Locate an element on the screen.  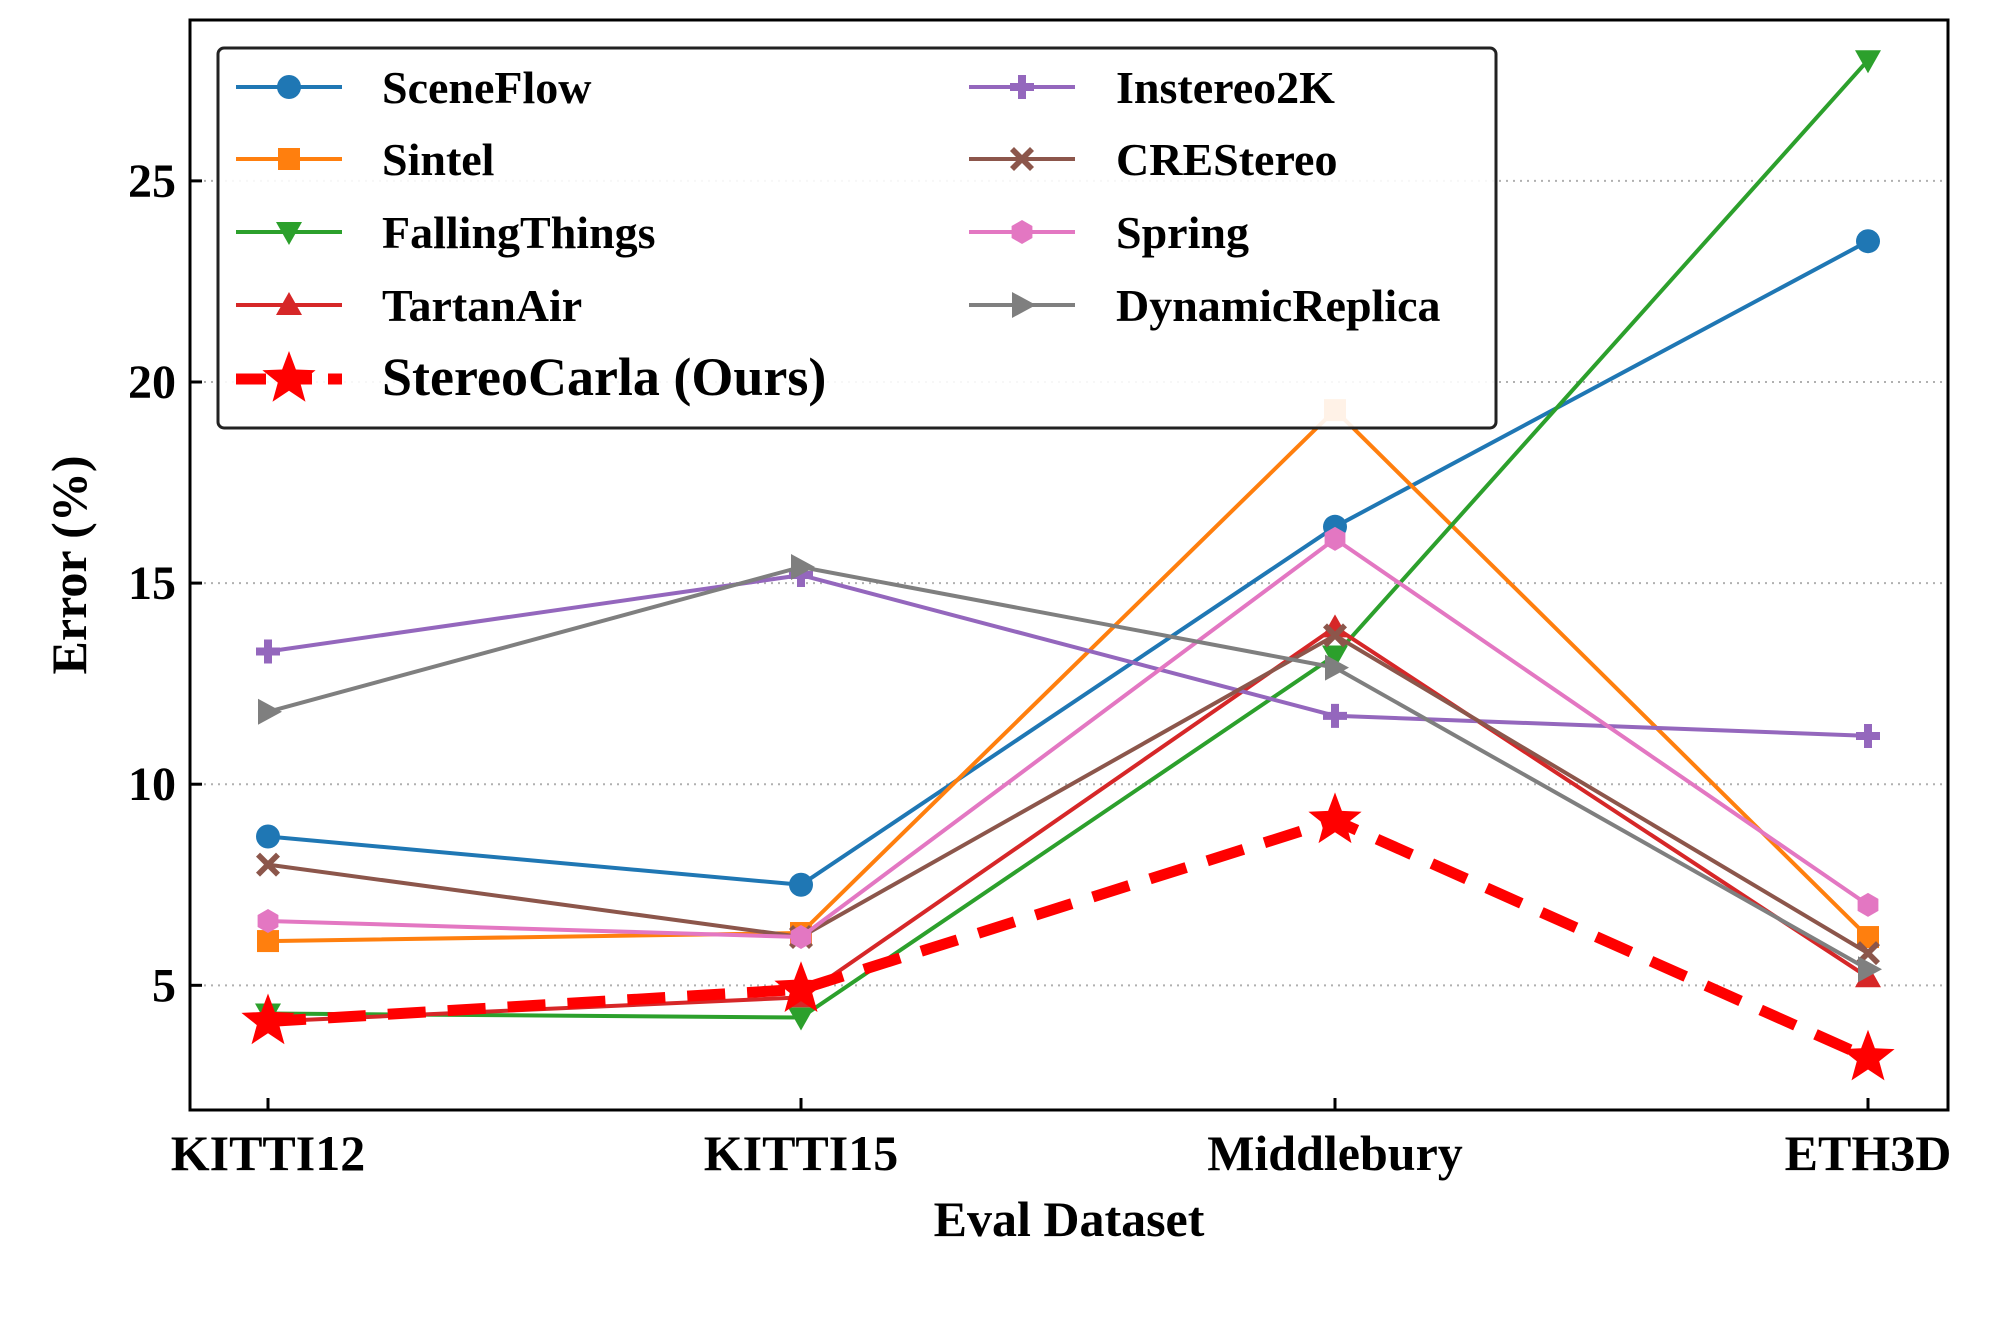
legend-label: StereoCarla (Ours) is located at coordinates (604, 377).